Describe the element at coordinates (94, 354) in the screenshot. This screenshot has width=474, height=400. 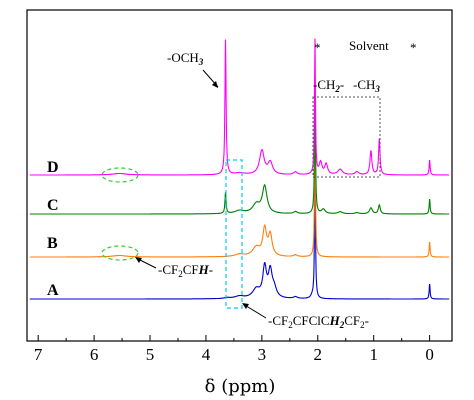
I see `x-tick-label: 6` at that location.